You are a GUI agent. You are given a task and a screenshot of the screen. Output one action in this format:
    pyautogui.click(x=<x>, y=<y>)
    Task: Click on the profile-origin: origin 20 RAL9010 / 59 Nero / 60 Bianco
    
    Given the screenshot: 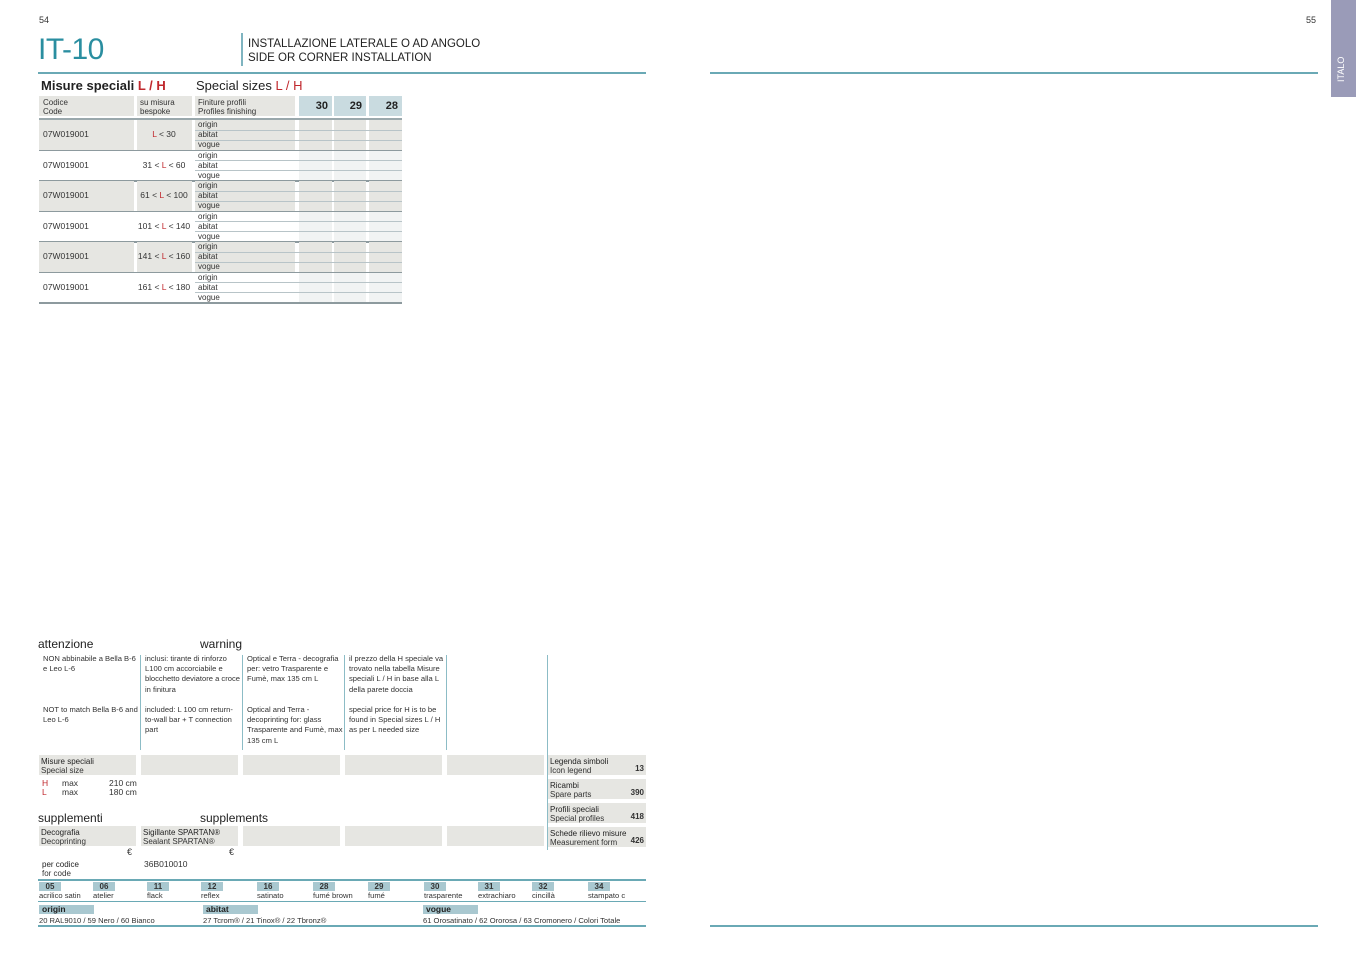 What is the action you would take?
    pyautogui.click(x=97, y=914)
    